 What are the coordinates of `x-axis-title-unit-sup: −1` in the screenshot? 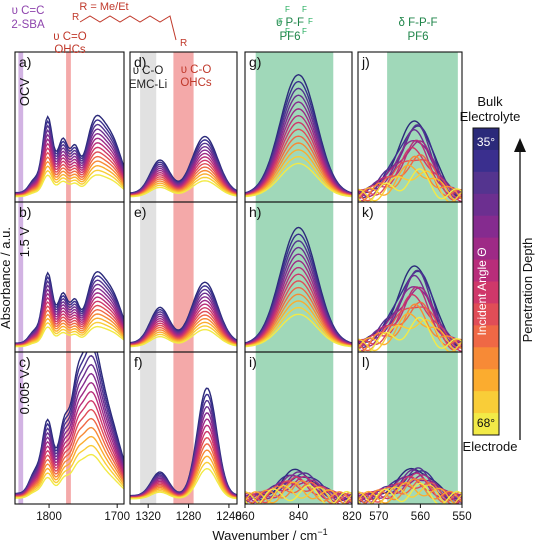 It's located at (322, 532).